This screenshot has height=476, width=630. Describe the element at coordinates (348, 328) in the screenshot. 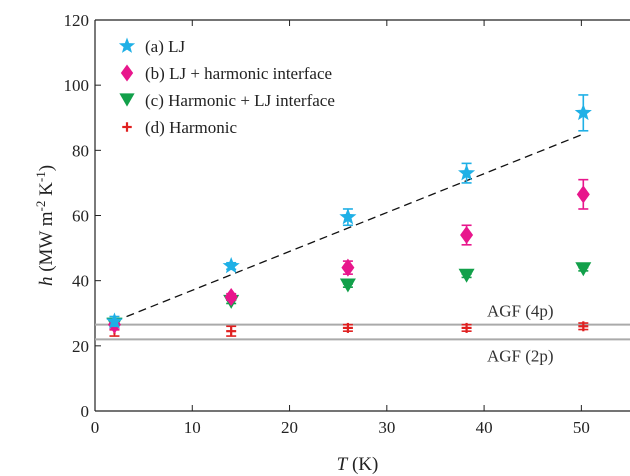

I see `series-plus` at that location.